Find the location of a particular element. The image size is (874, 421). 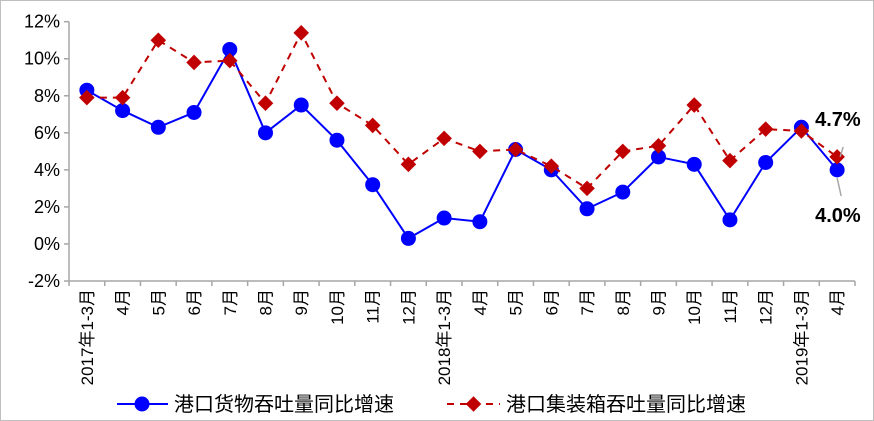

legend-label-cargo: 港口货物吞吐量同比增速 is located at coordinates (284, 404).